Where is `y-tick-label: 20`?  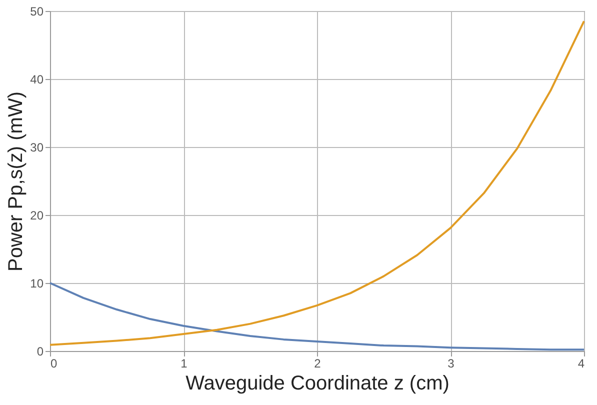
y-tick-label: 20 is located at coordinates (37, 215).